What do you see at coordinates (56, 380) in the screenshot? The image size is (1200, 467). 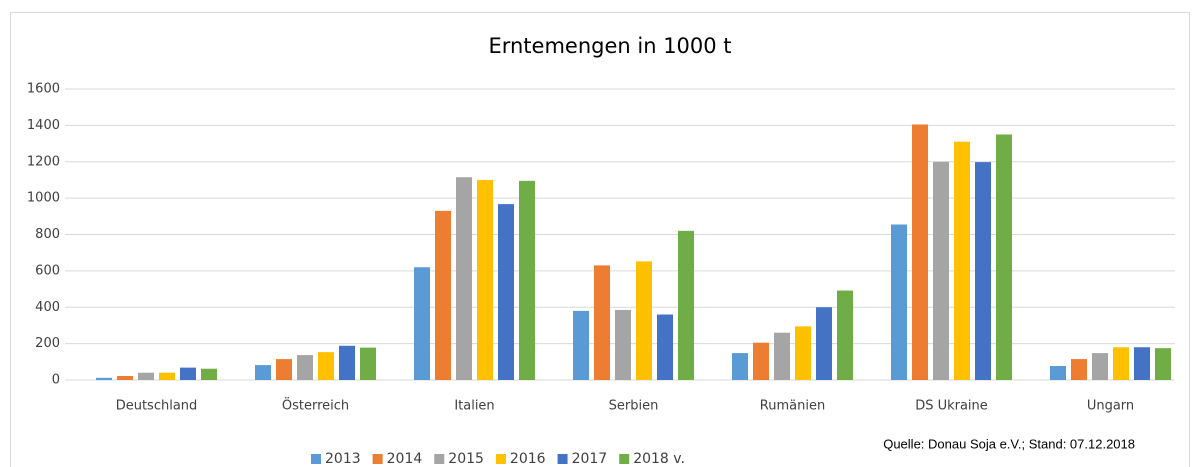 I see `y-tick-label: 0` at bounding box center [56, 380].